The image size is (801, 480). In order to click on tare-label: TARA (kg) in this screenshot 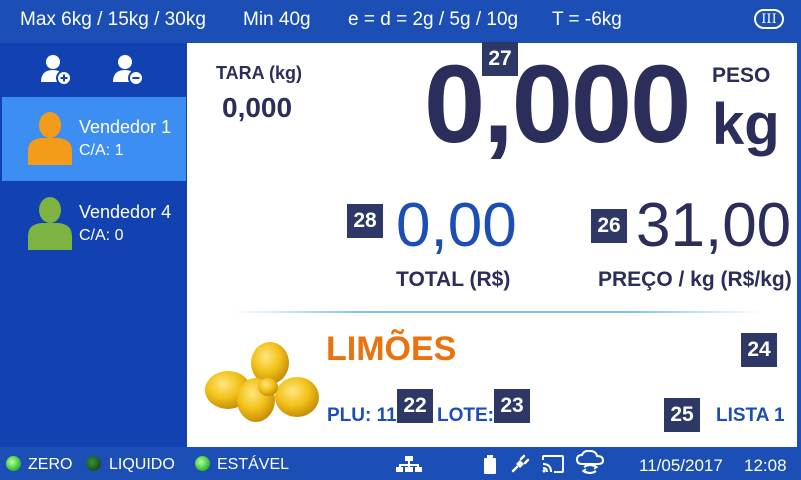, I will do `click(259, 73)`.